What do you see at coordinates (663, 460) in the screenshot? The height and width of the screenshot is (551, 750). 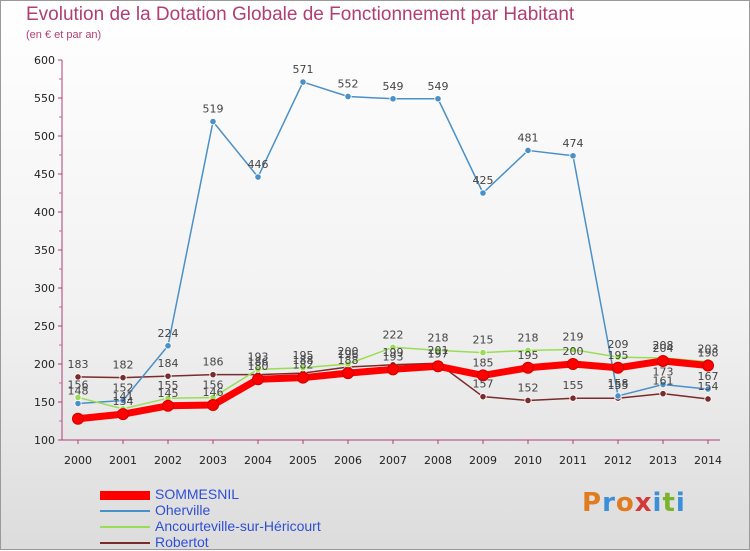 I see `x-tick-label: 2013` at bounding box center [663, 460].